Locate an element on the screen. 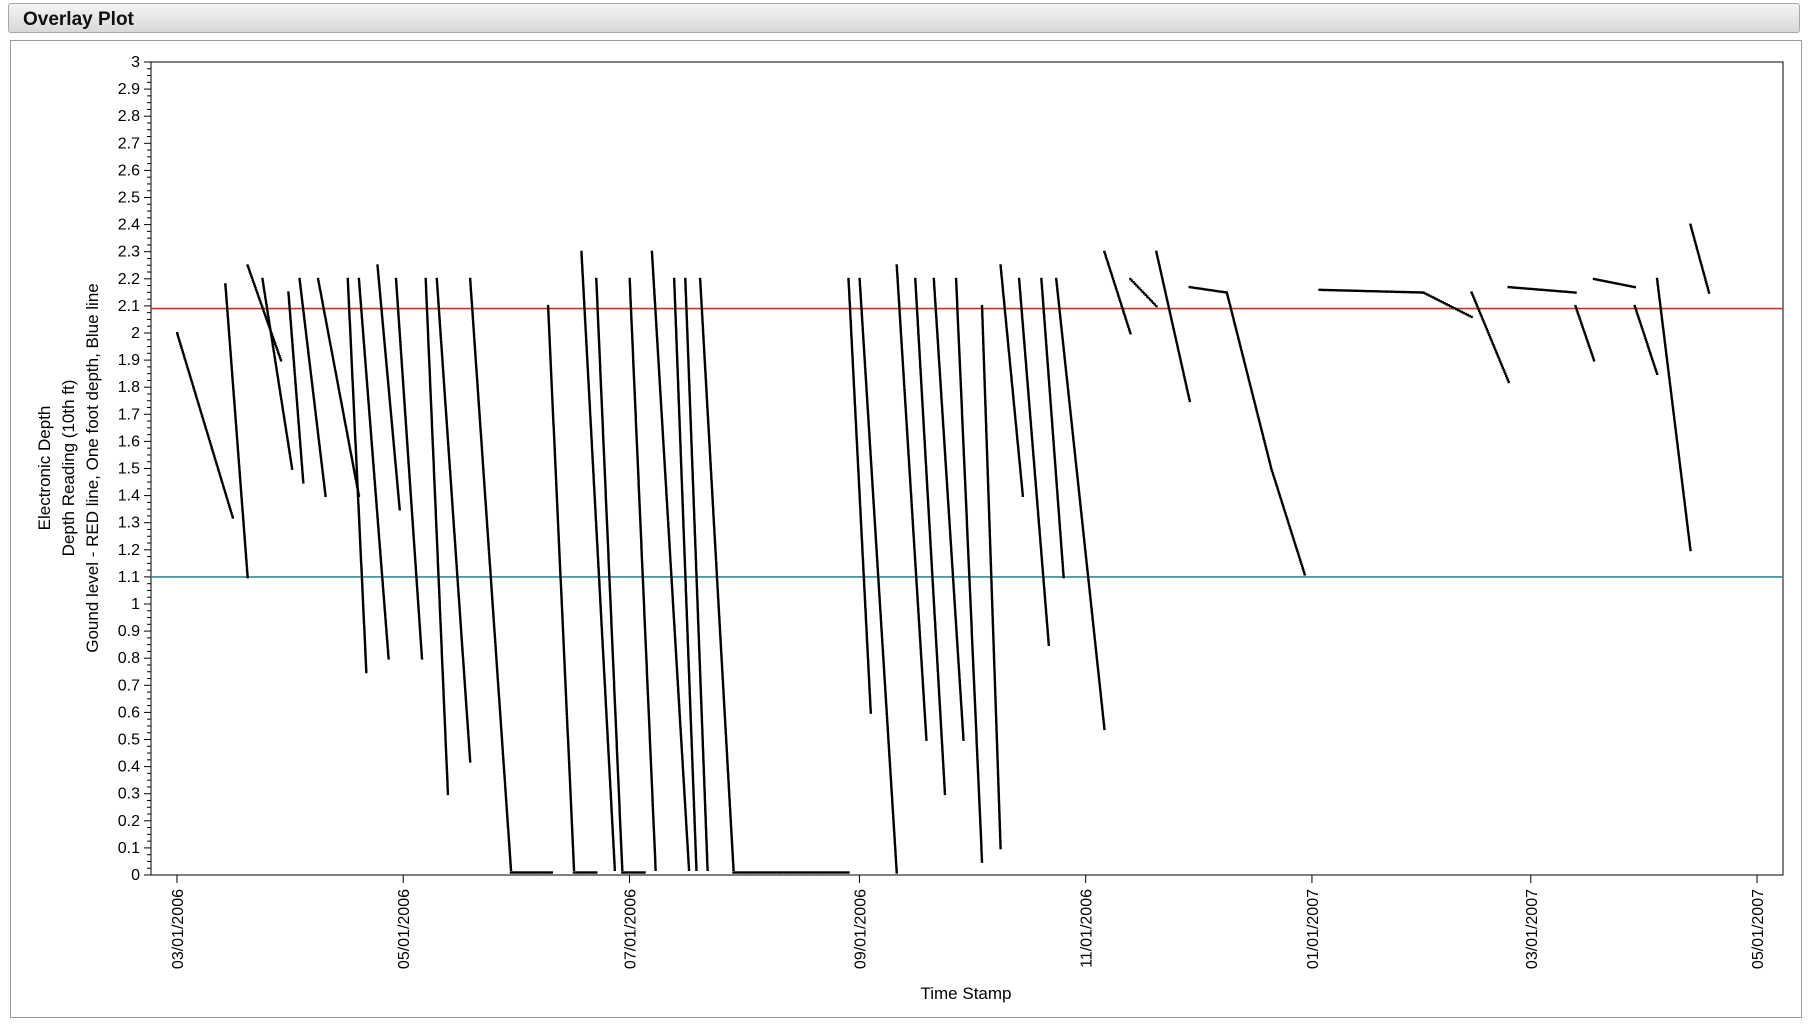  y-tick-label: 1.2 is located at coordinates (129, 550).